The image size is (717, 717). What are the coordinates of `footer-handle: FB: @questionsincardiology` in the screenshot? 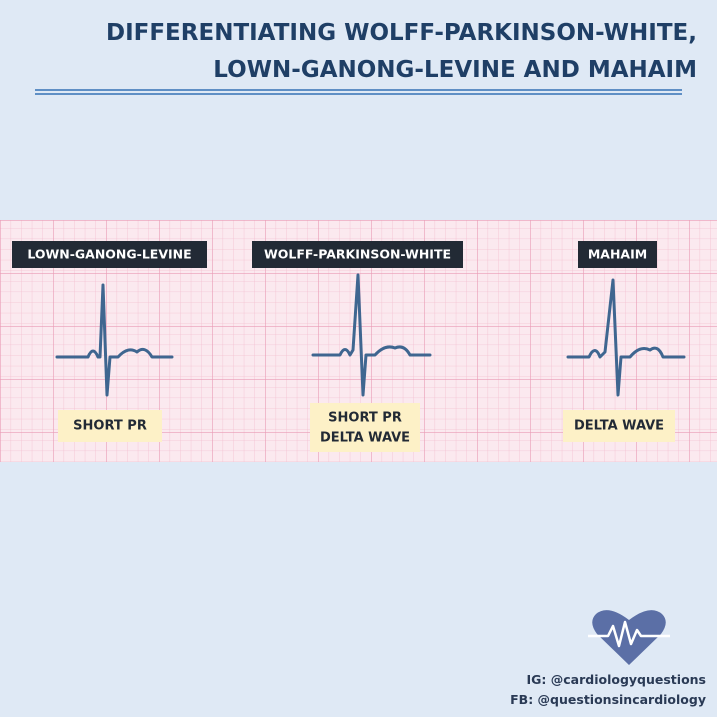 It's located at (608, 699).